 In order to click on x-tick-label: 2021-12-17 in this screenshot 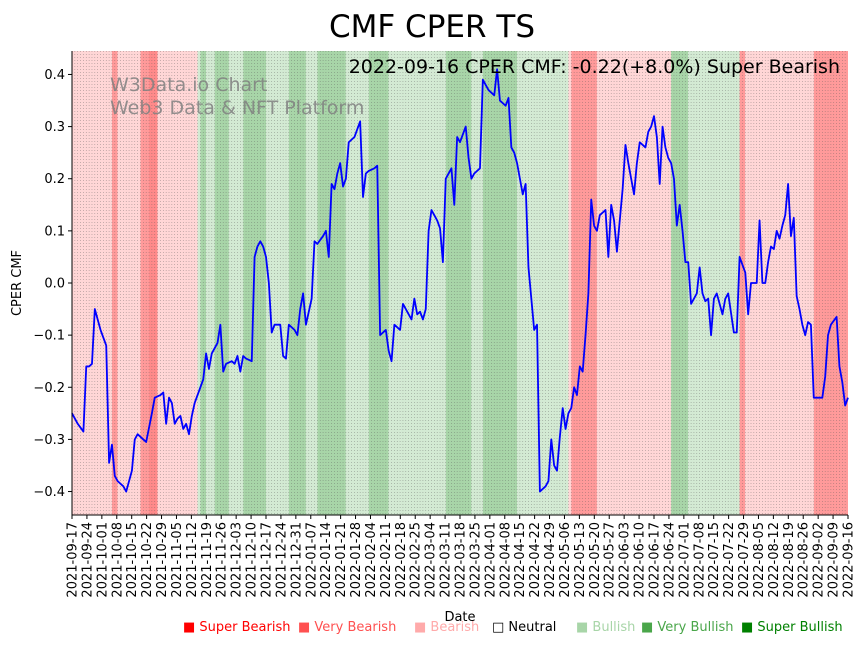, I will do `click(267, 560)`.